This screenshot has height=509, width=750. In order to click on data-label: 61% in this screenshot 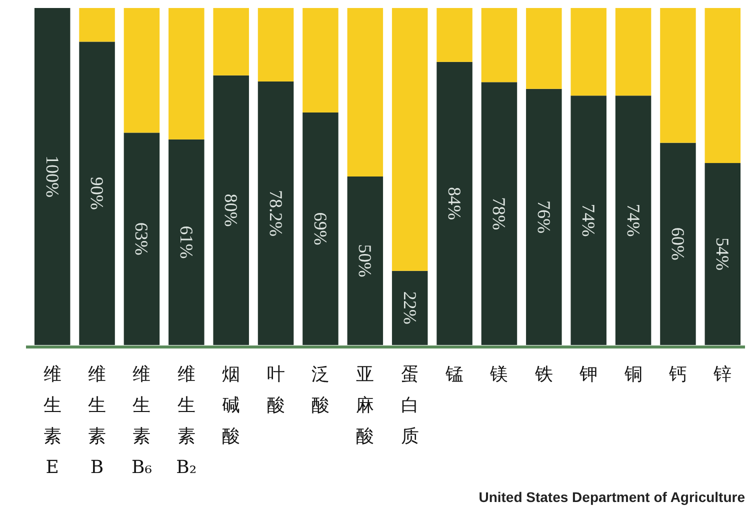, I will do `click(186, 242)`.